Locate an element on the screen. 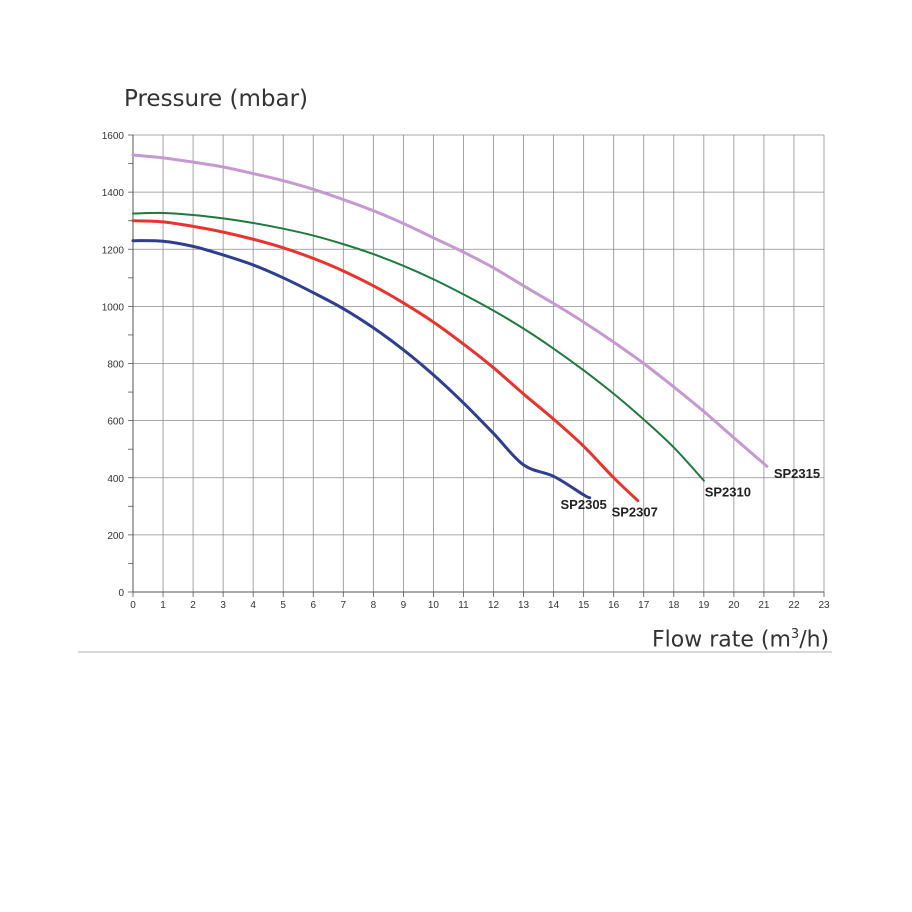 The height and width of the screenshot is (912, 912). x-tick-label: 22 is located at coordinates (794, 605).